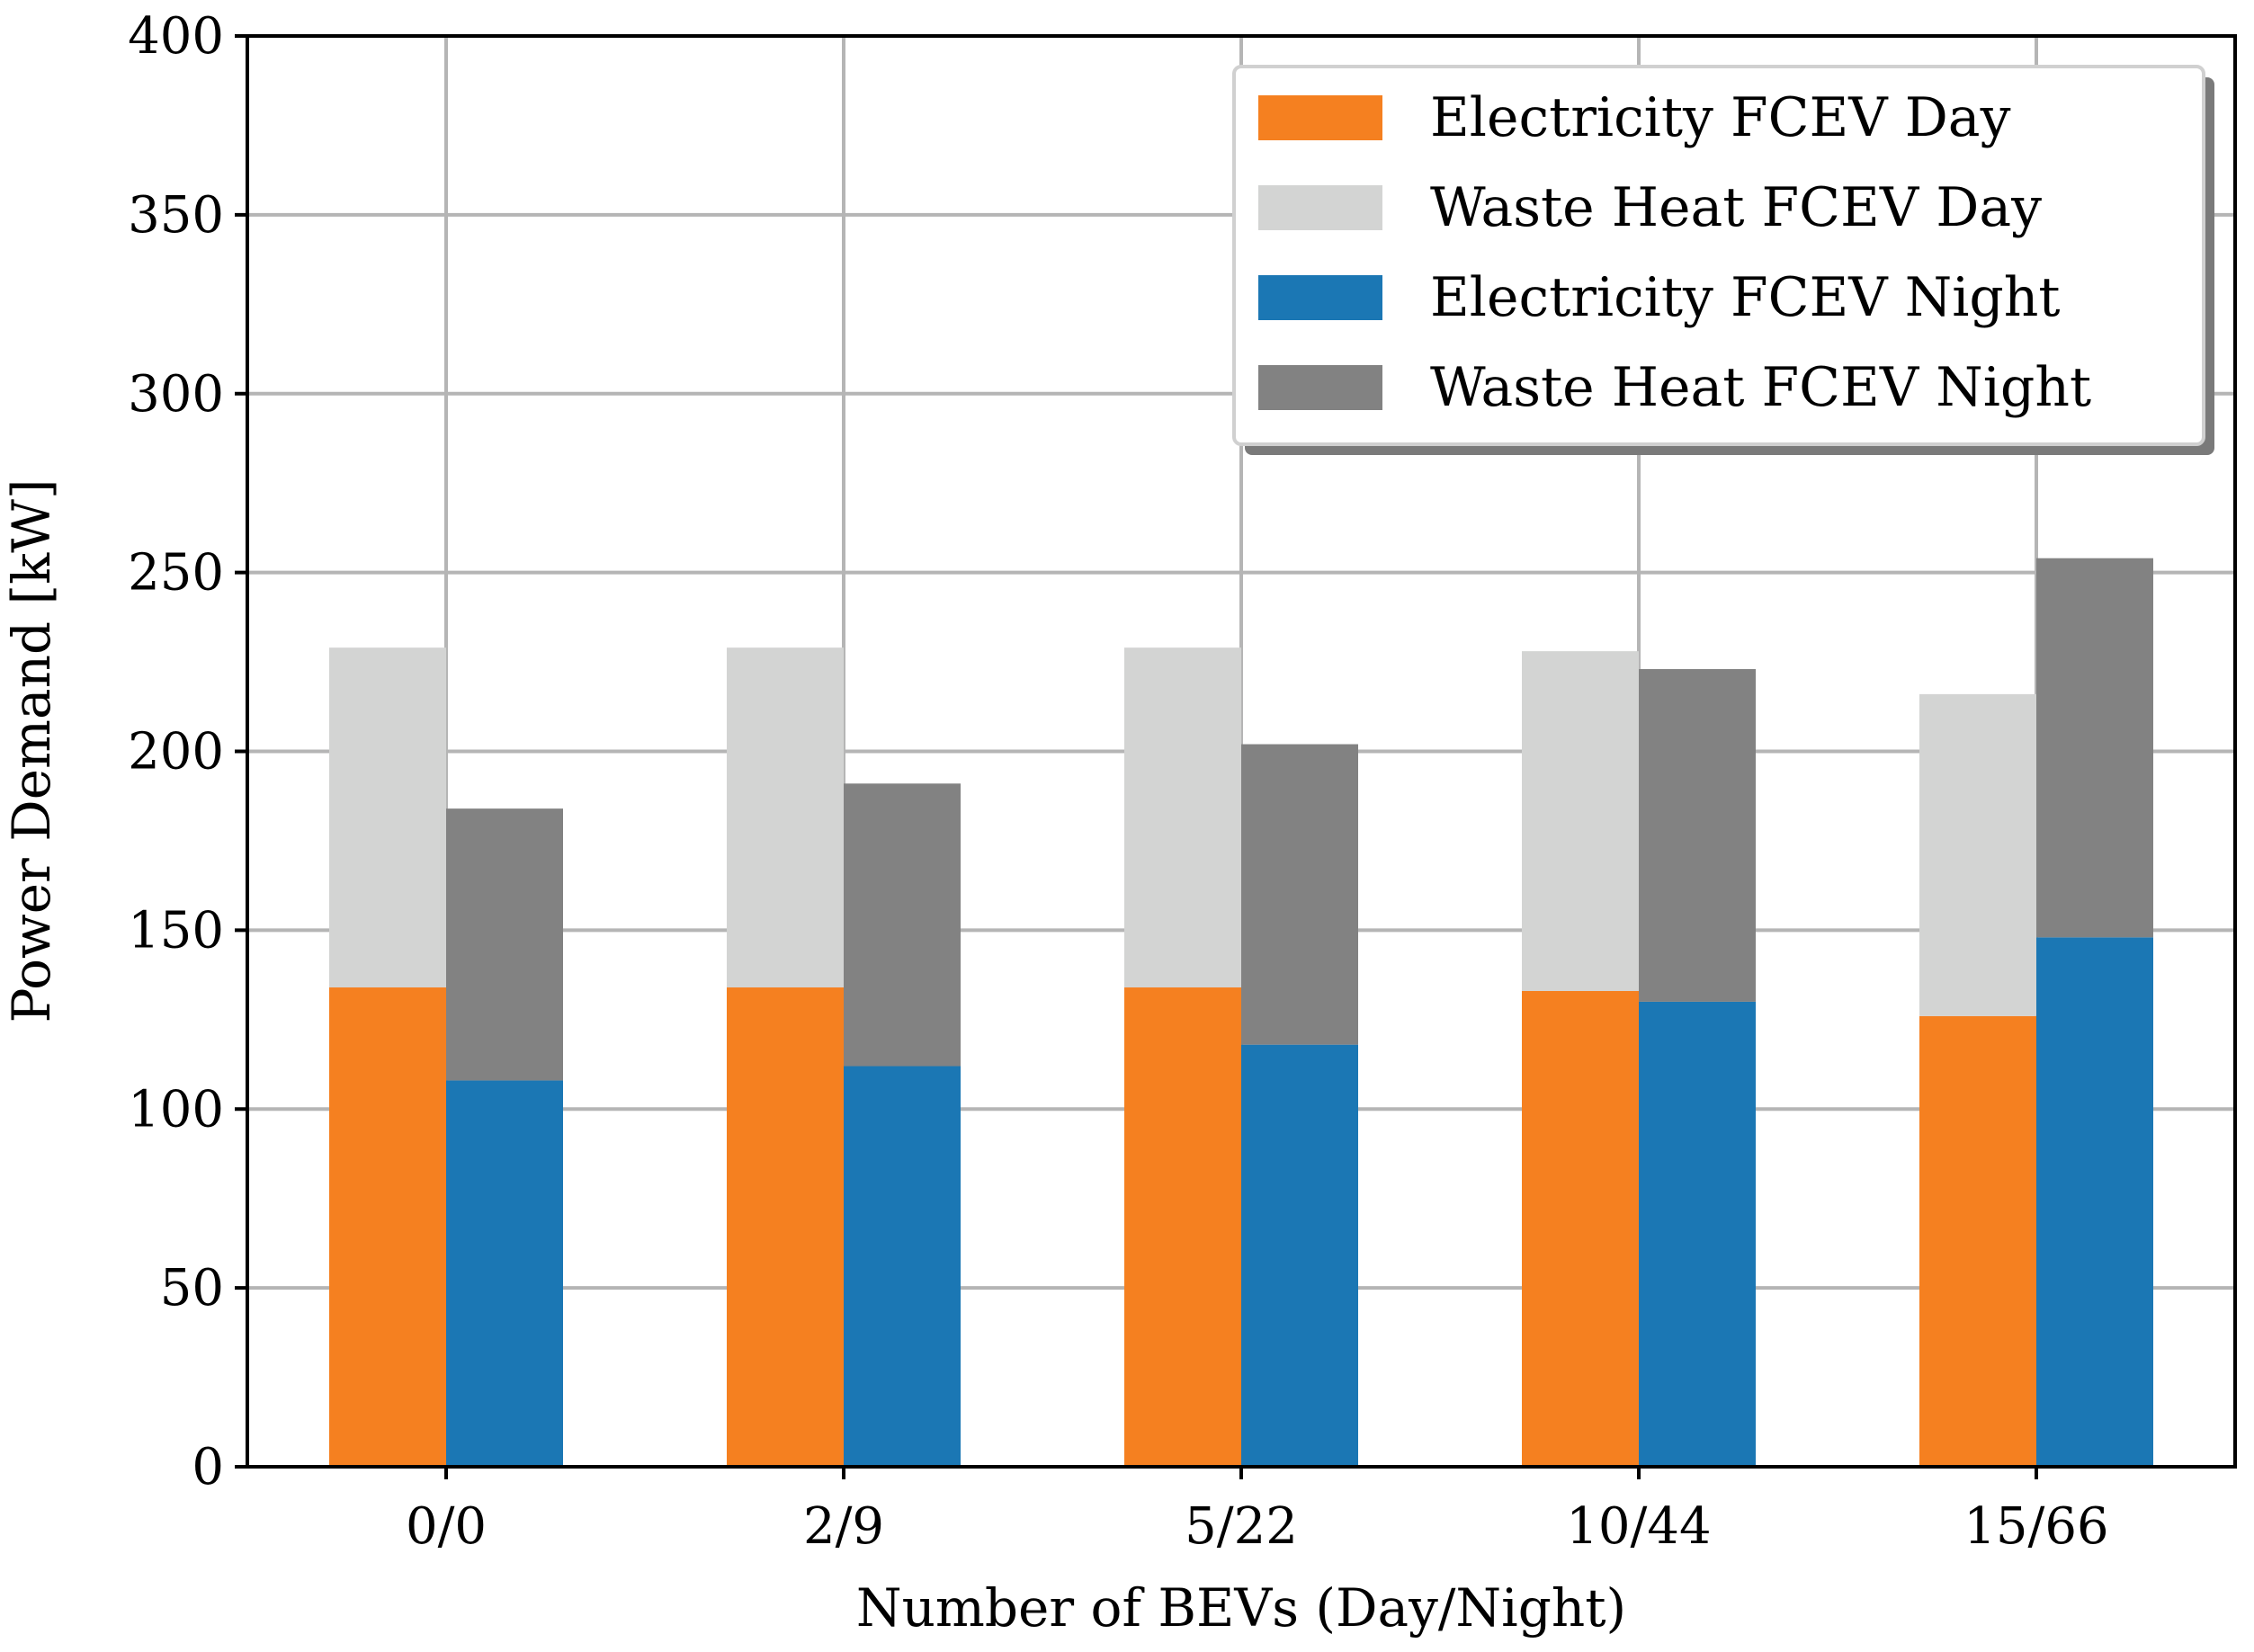 This screenshot has width=2254, height=1652. Describe the element at coordinates (176, 36) in the screenshot. I see `y-tick-label: 400` at that location.